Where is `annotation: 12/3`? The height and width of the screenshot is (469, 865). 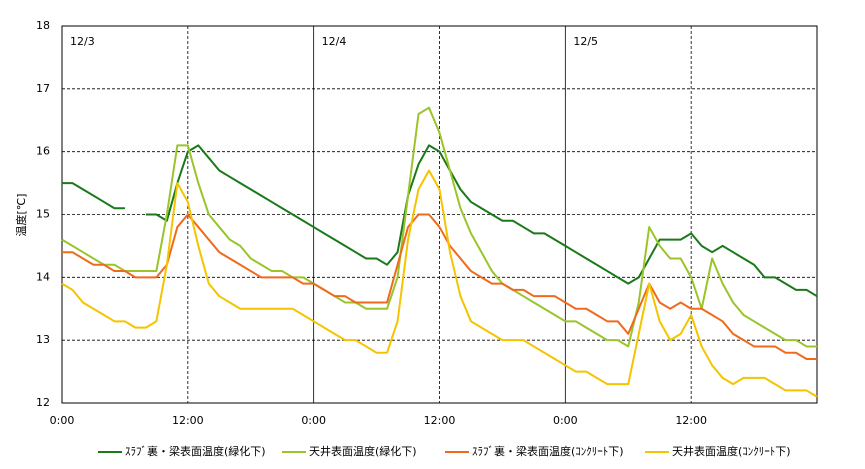
annotation: 12/3 is located at coordinates (82, 41).